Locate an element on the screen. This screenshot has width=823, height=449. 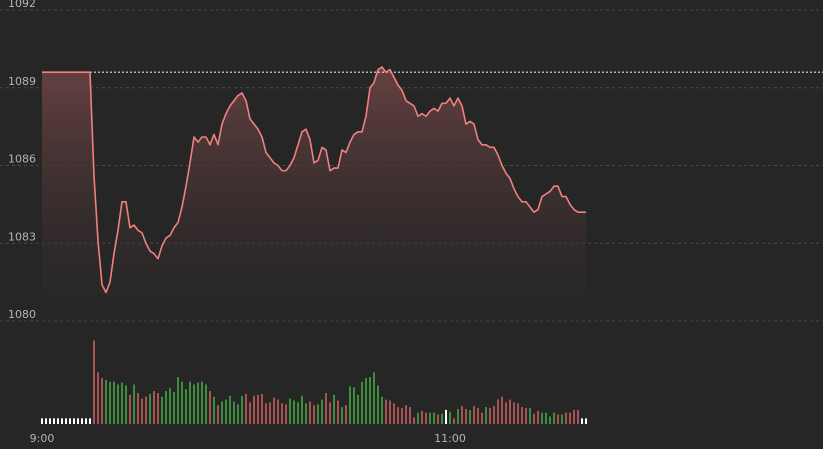
y-tick-label: 1083 is located at coordinates (22, 236).